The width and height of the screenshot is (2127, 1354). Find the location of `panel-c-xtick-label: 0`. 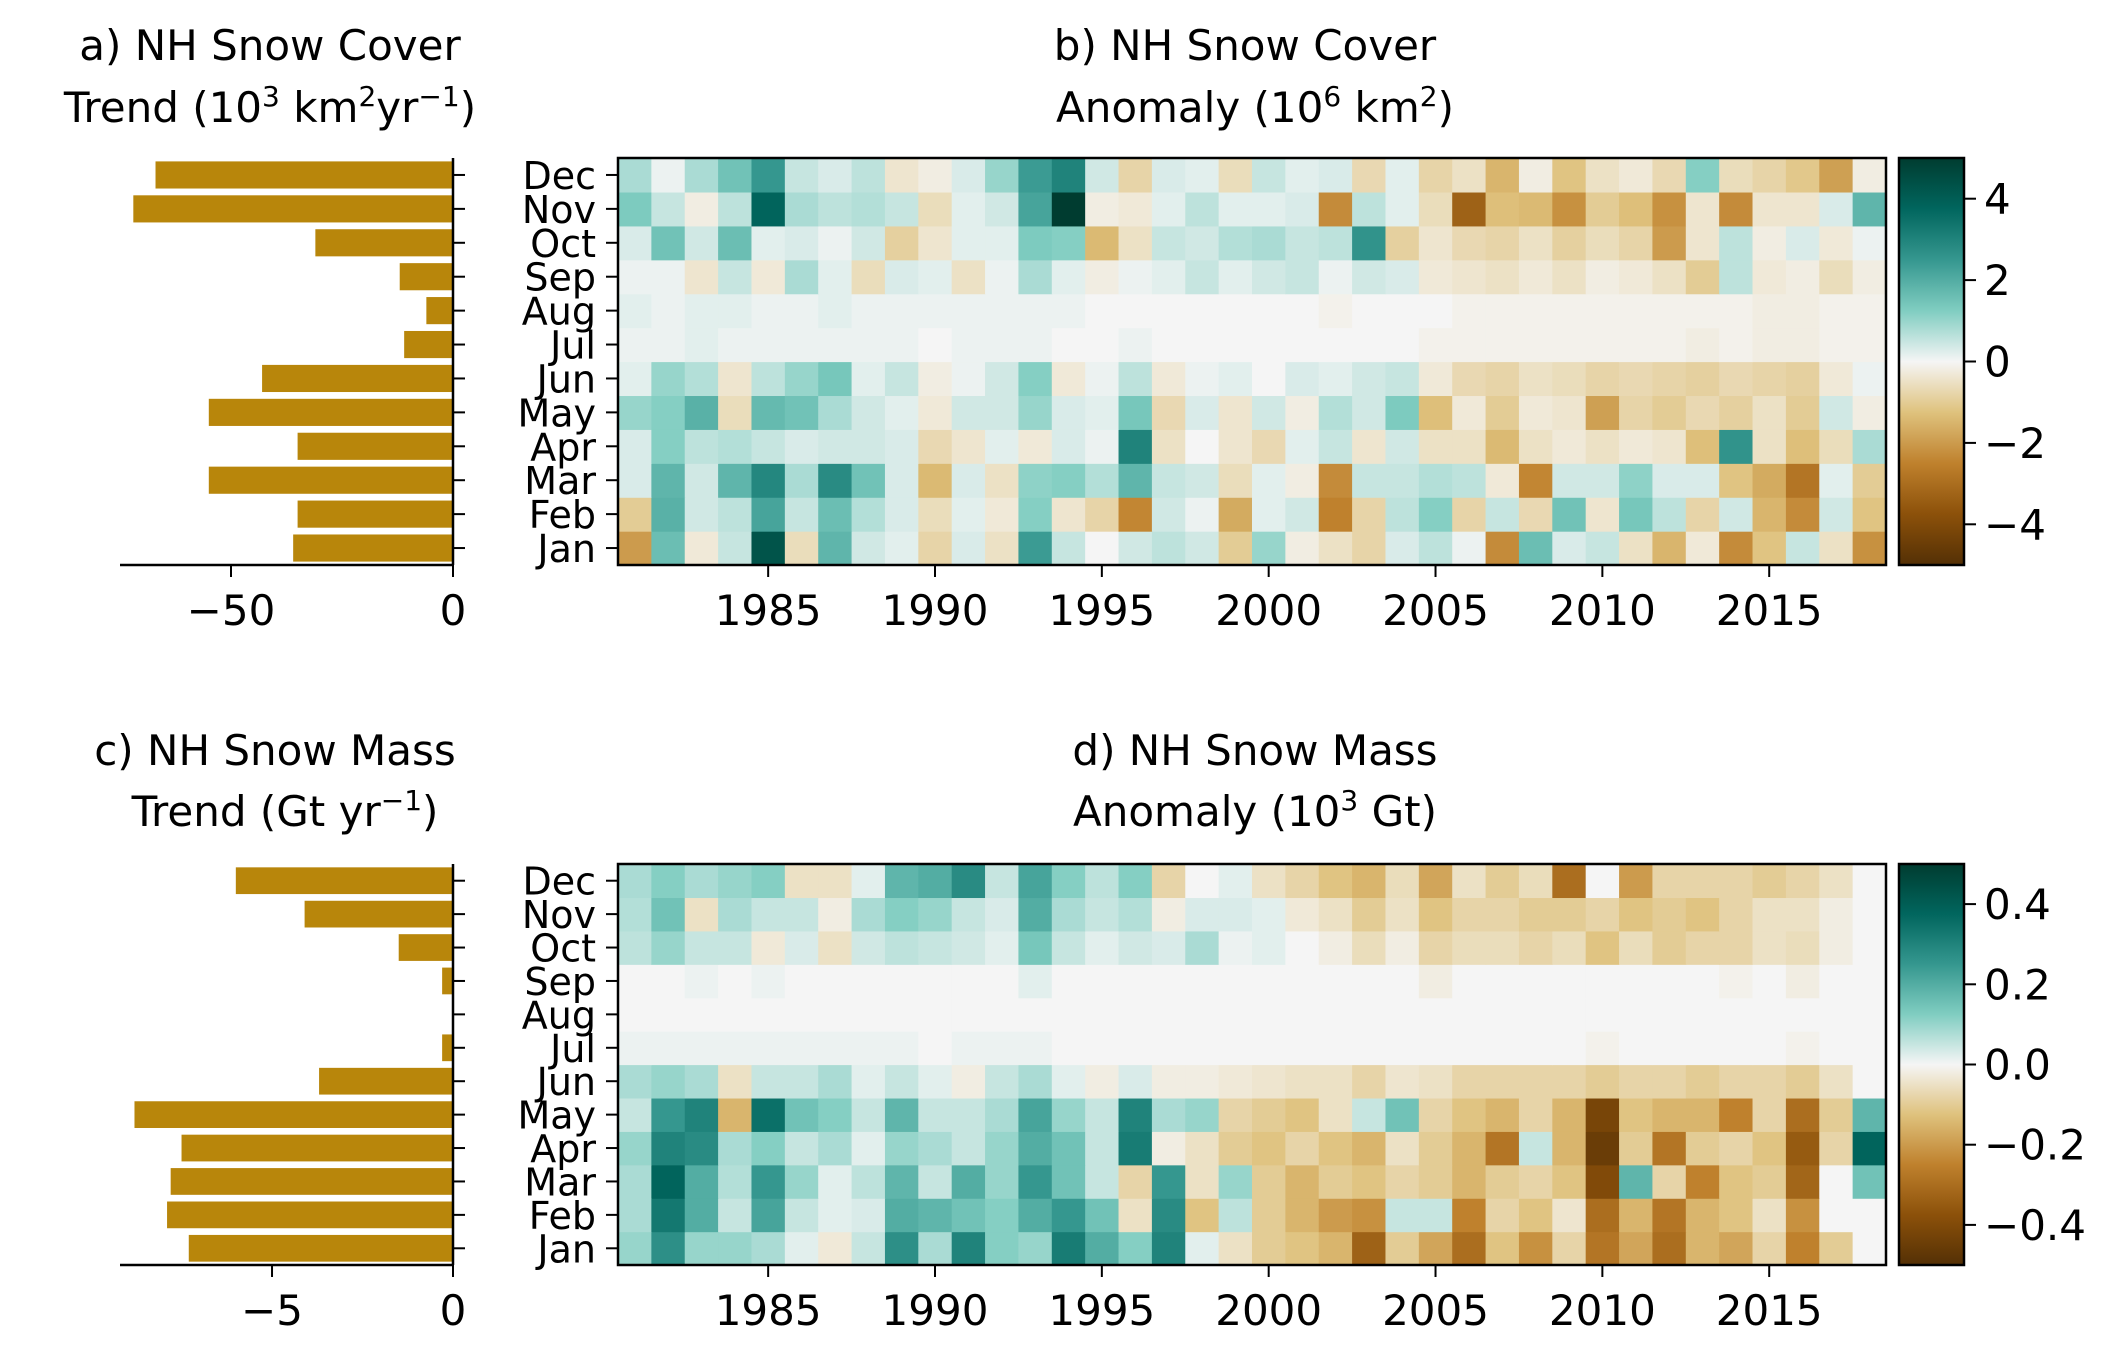

panel-c-xtick-label: 0 is located at coordinates (453, 1310).